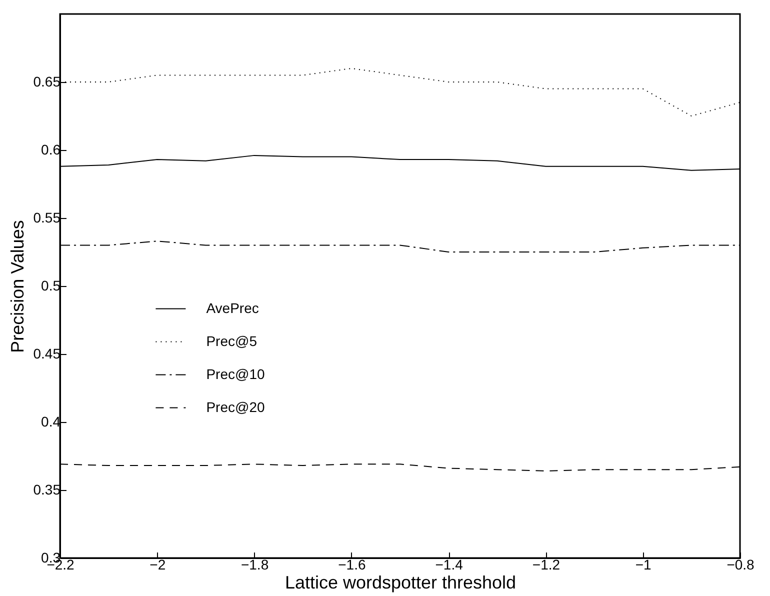 The height and width of the screenshot is (596, 770). What do you see at coordinates (47, 354) in the screenshot?
I see `y-tick-label: 0.45` at bounding box center [47, 354].